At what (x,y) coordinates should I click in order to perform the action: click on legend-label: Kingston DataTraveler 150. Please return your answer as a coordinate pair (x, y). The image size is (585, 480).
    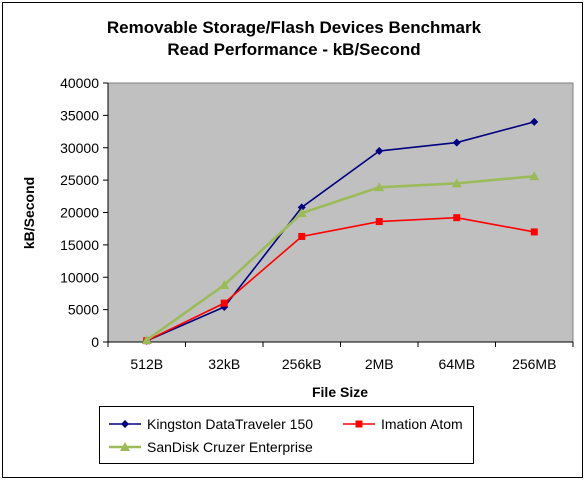
    Looking at the image, I should click on (230, 424).